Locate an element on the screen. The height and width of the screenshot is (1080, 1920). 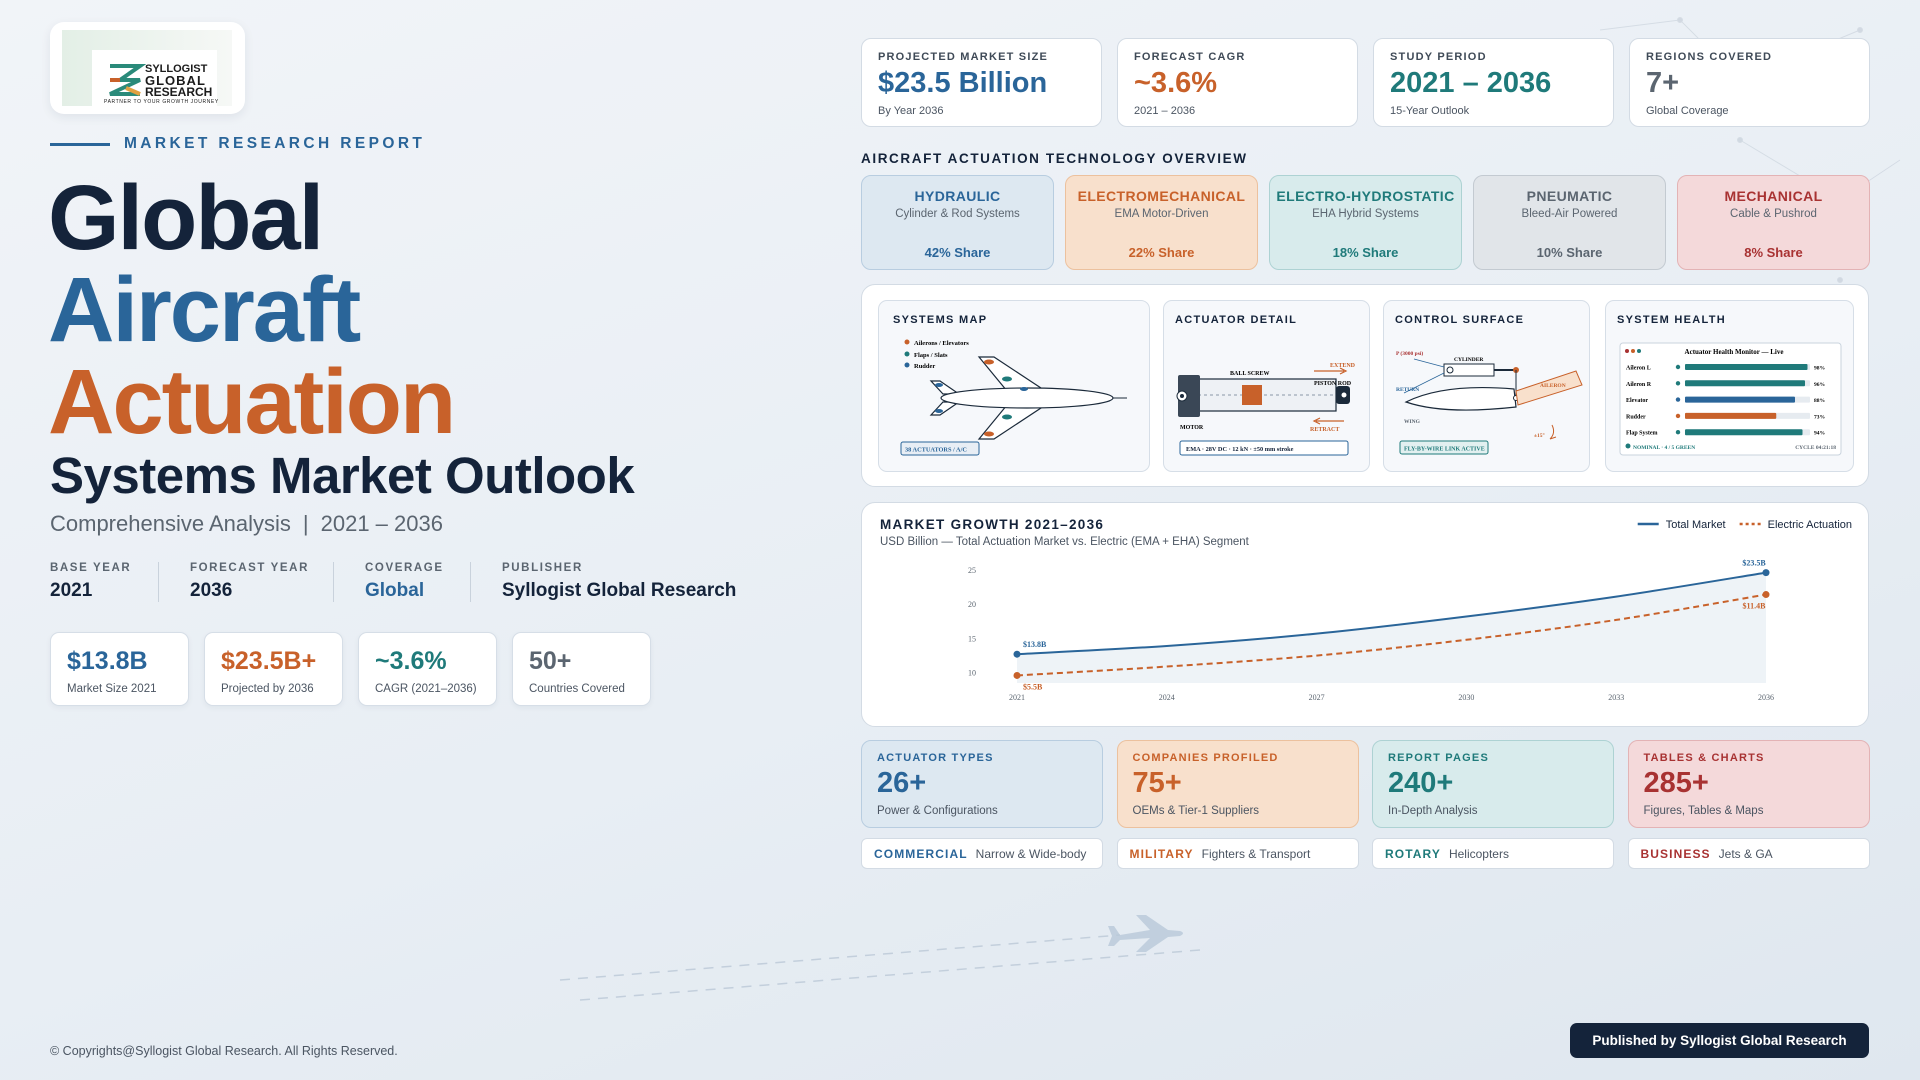
series-area is located at coordinates (1391, 627).